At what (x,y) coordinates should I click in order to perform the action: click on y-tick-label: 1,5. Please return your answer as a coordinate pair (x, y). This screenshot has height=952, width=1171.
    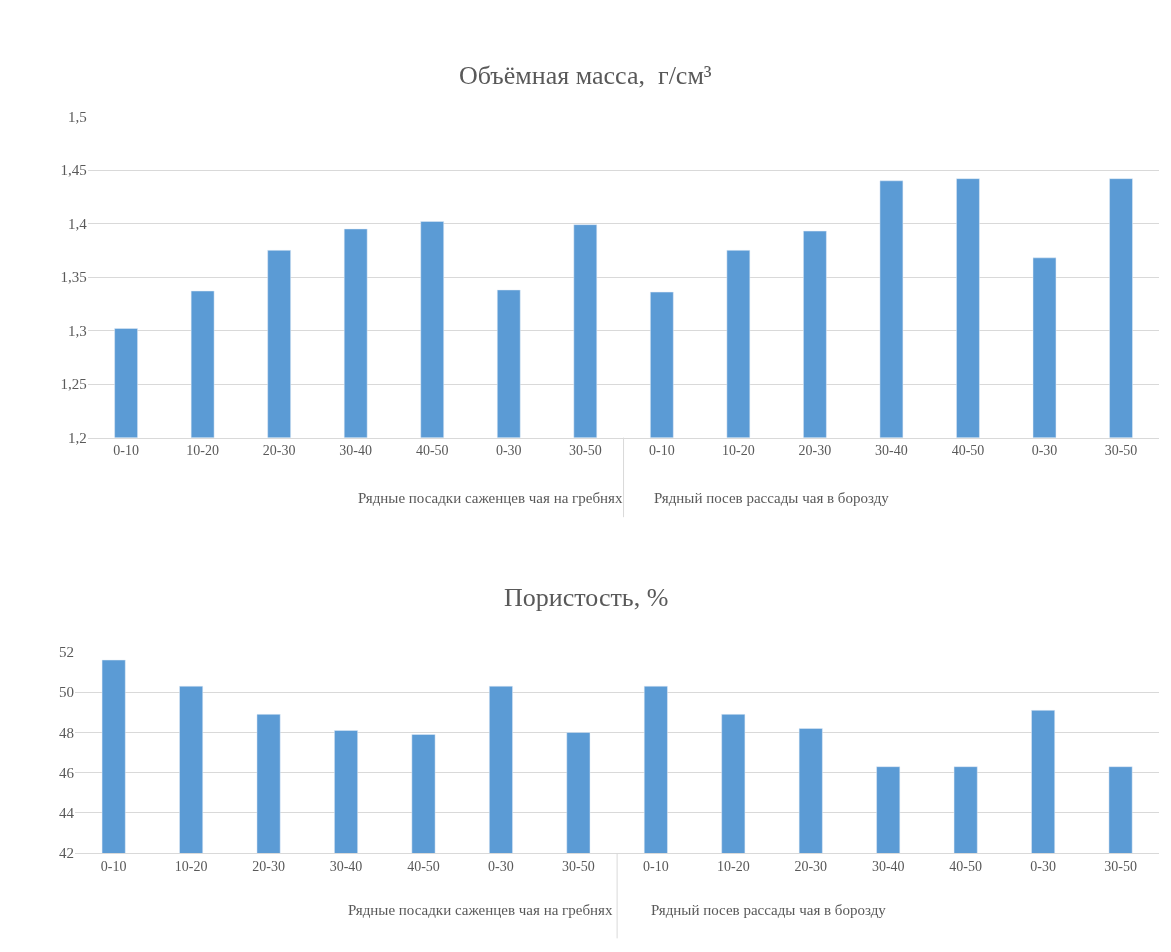
    Looking at the image, I should click on (77, 116).